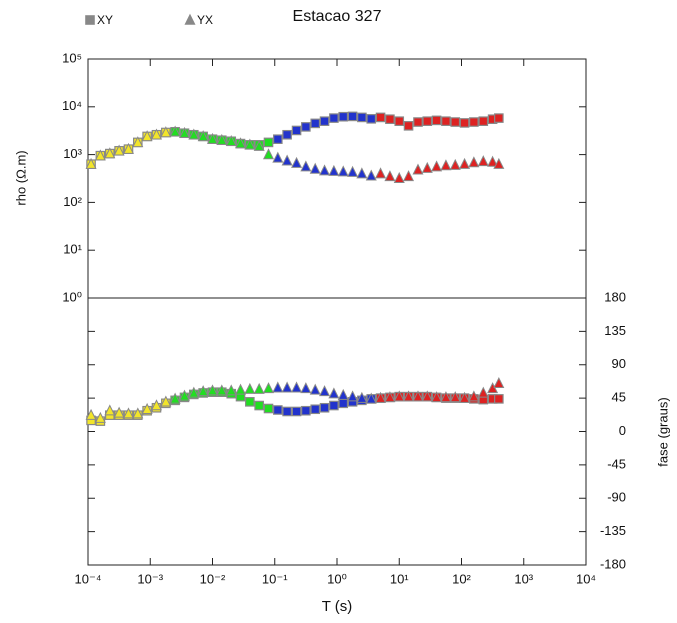  Describe the element at coordinates (616, 463) in the screenshot. I see `y-tick-label: -45` at that location.